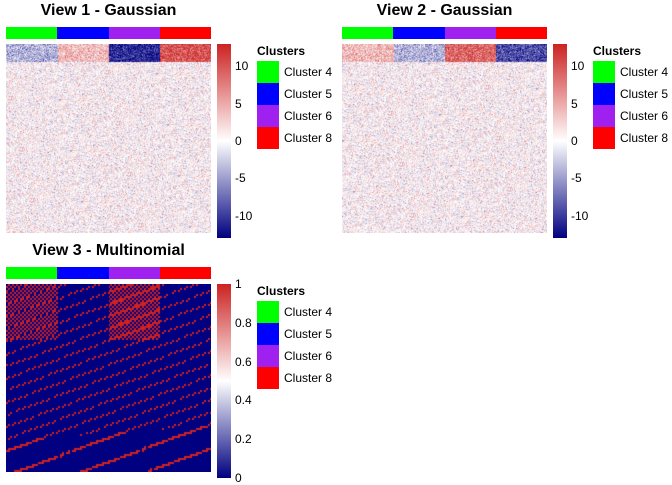  Describe the element at coordinates (243, 400) in the screenshot. I see `scale-tick: 0.4` at that location.